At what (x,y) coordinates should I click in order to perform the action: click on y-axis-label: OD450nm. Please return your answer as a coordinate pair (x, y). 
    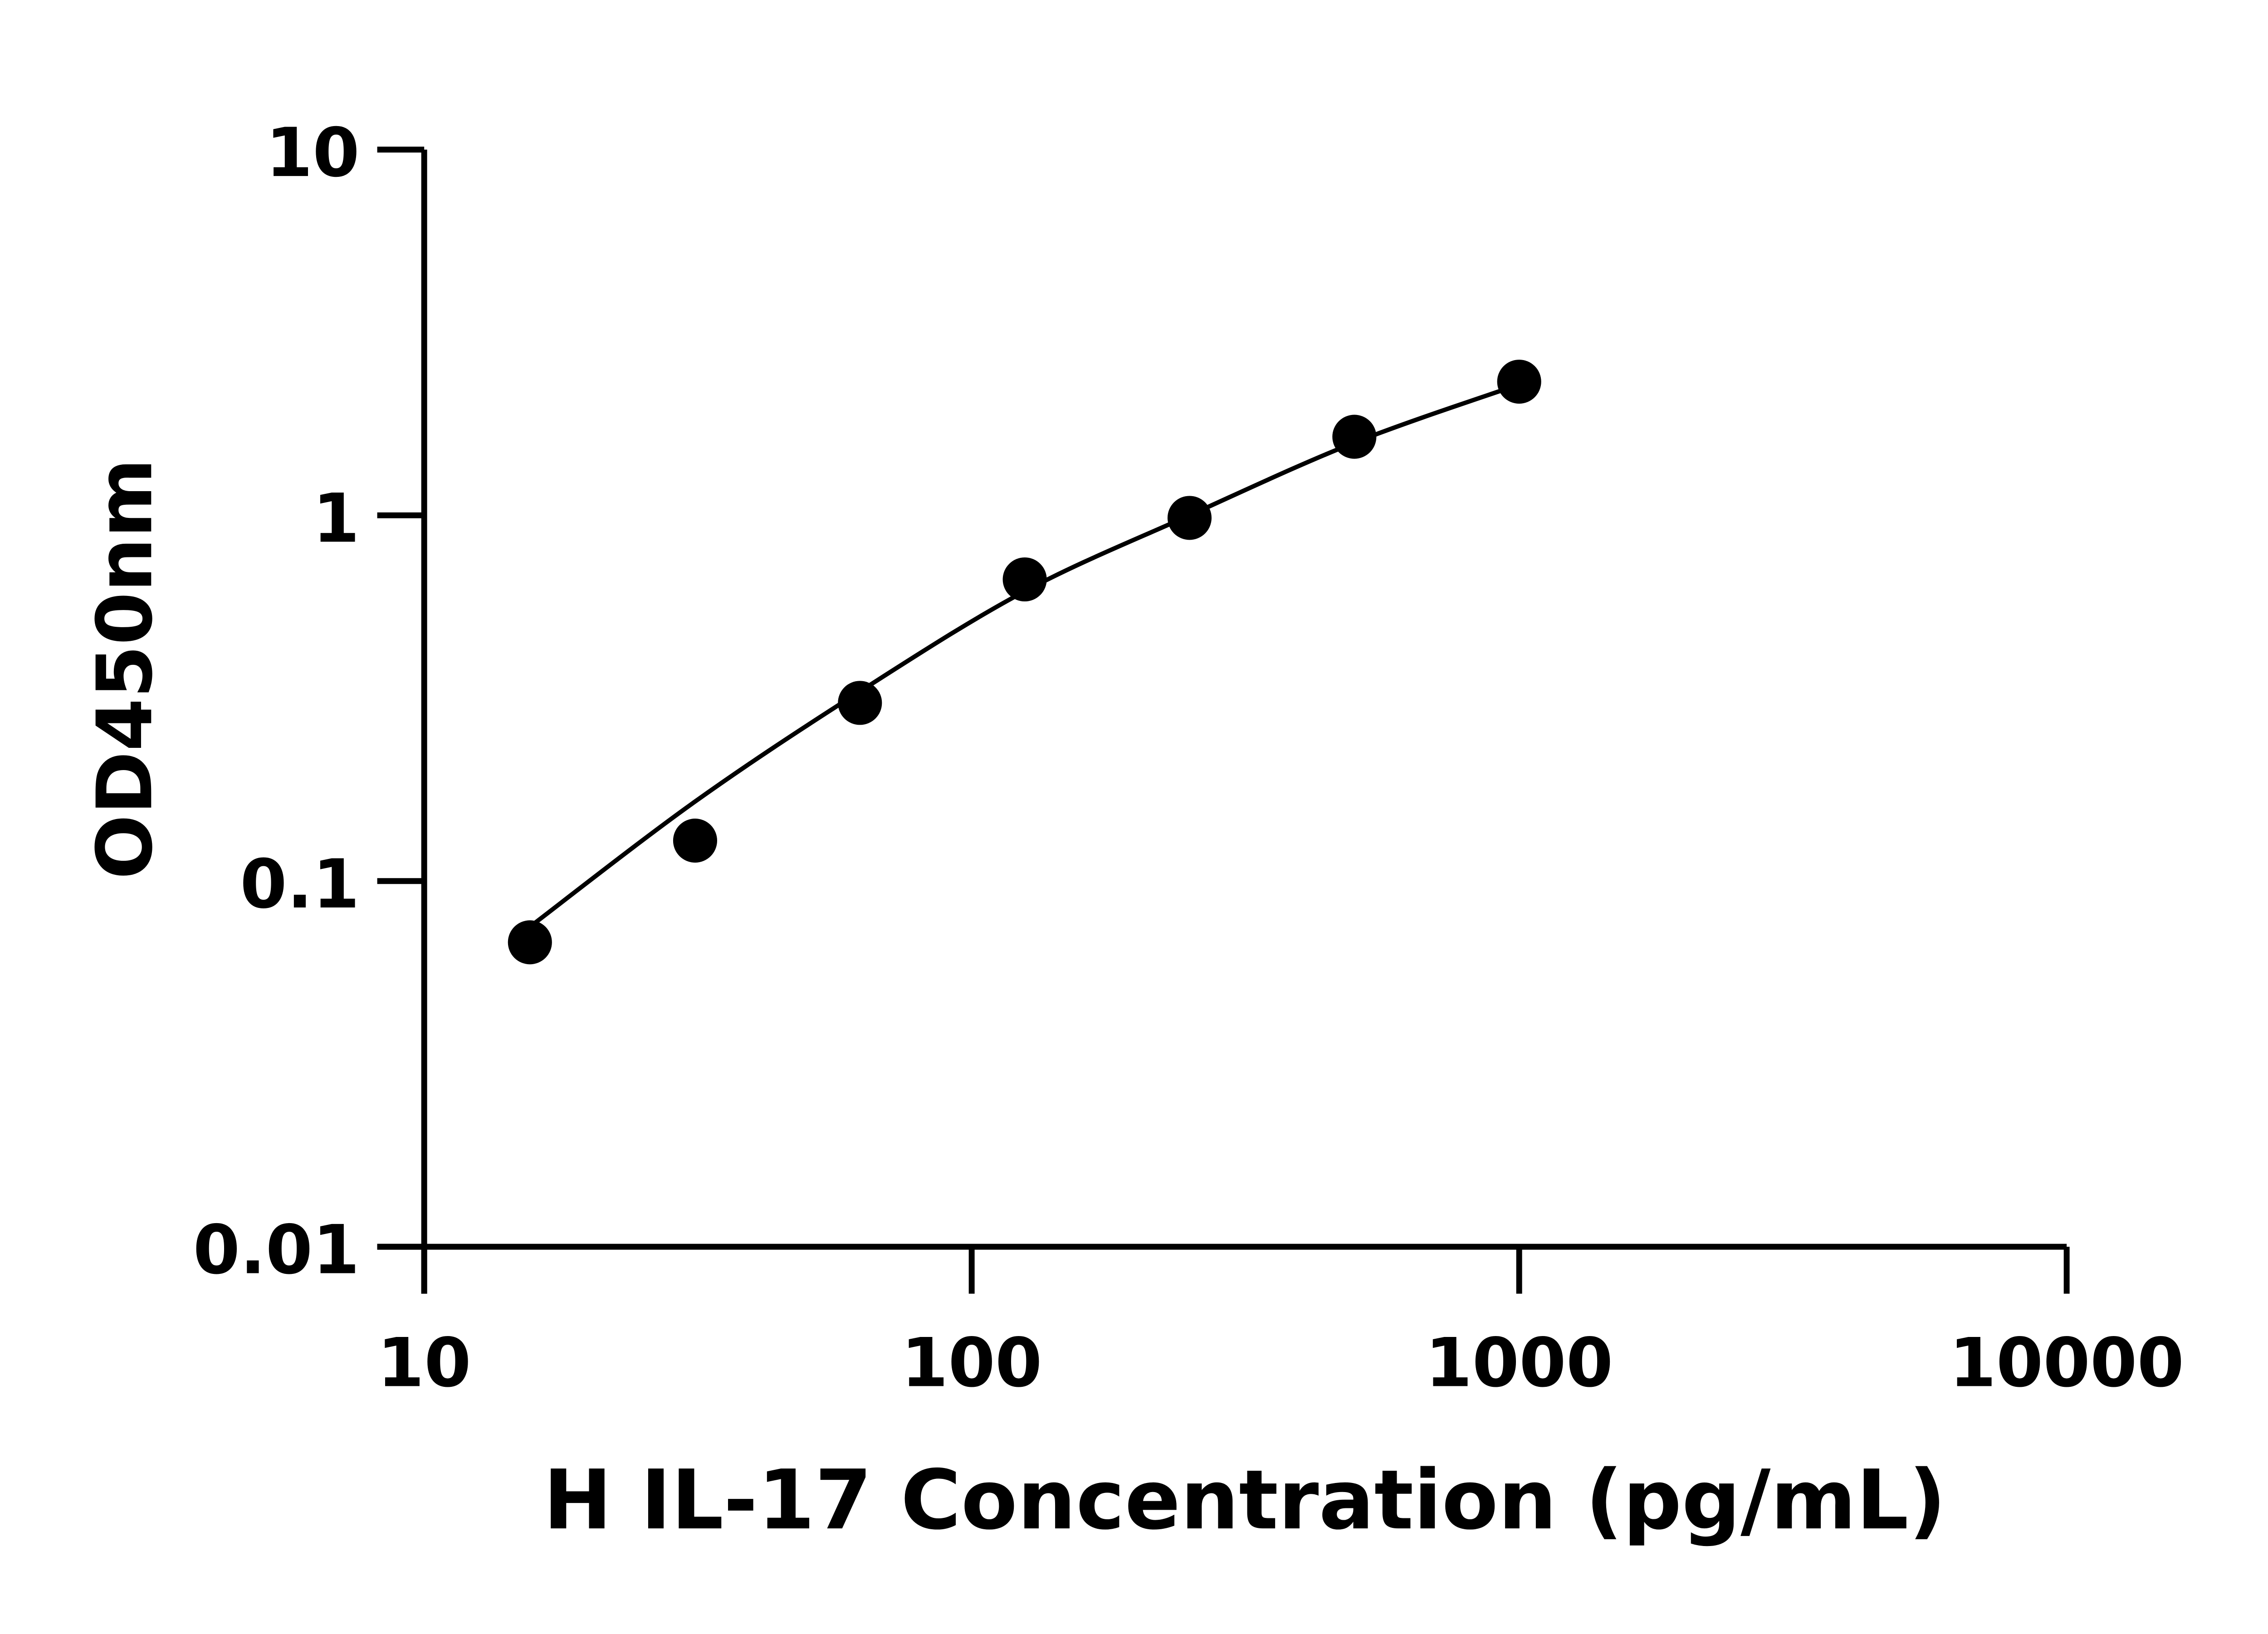
    Looking at the image, I should click on (125, 669).